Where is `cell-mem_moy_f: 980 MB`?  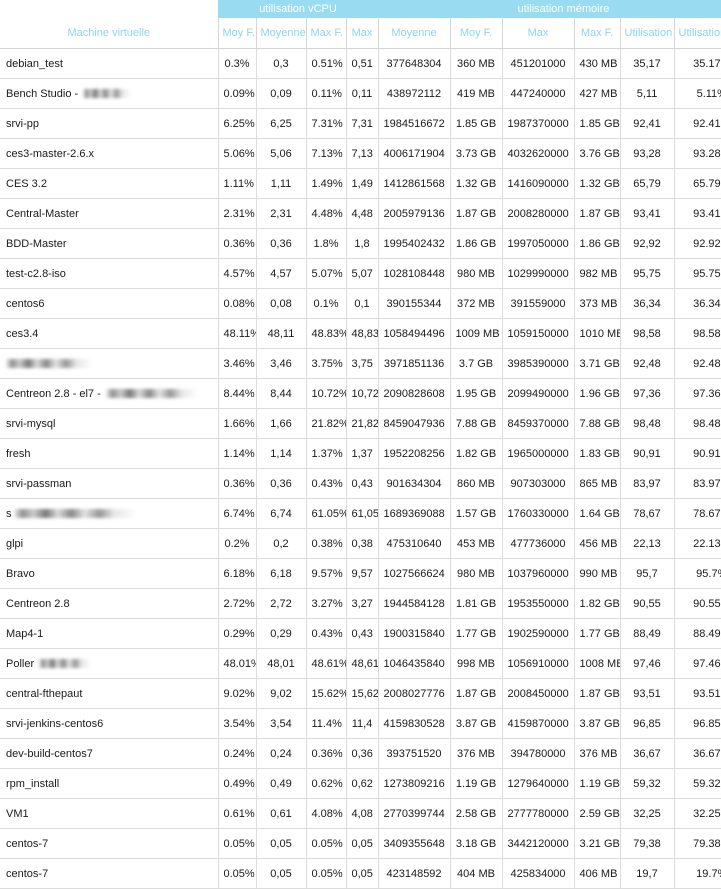
cell-mem_moy_f: 980 MB is located at coordinates (476, 573).